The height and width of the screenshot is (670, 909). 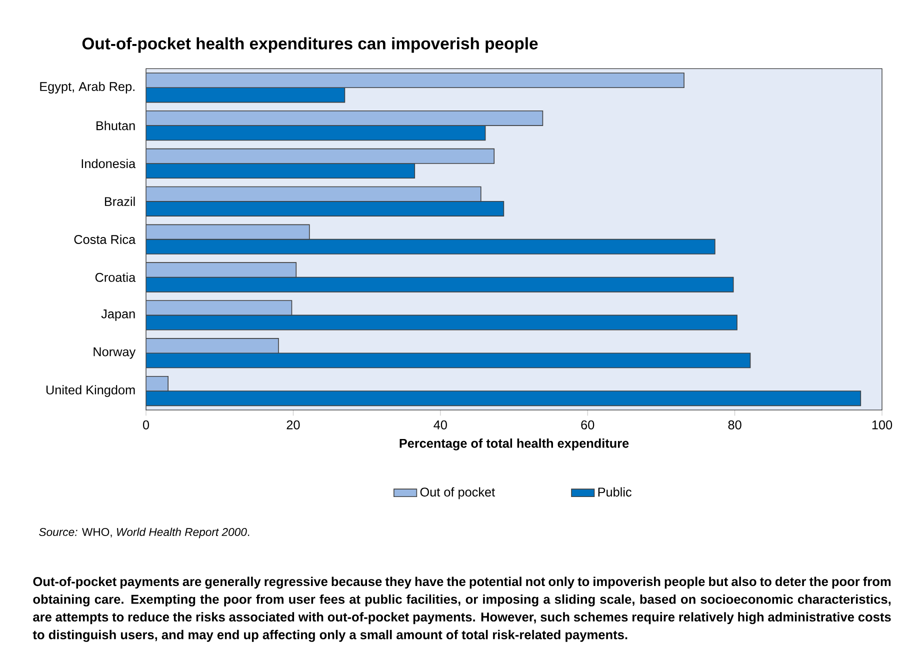 I want to click on y-tick-label: Croatia, so click(x=115, y=277).